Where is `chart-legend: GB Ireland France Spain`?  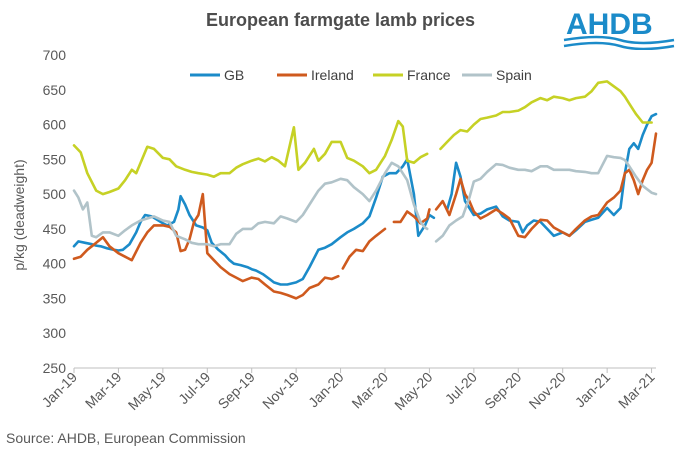
chart-legend: GB Ireland France Spain is located at coordinates (361, 75).